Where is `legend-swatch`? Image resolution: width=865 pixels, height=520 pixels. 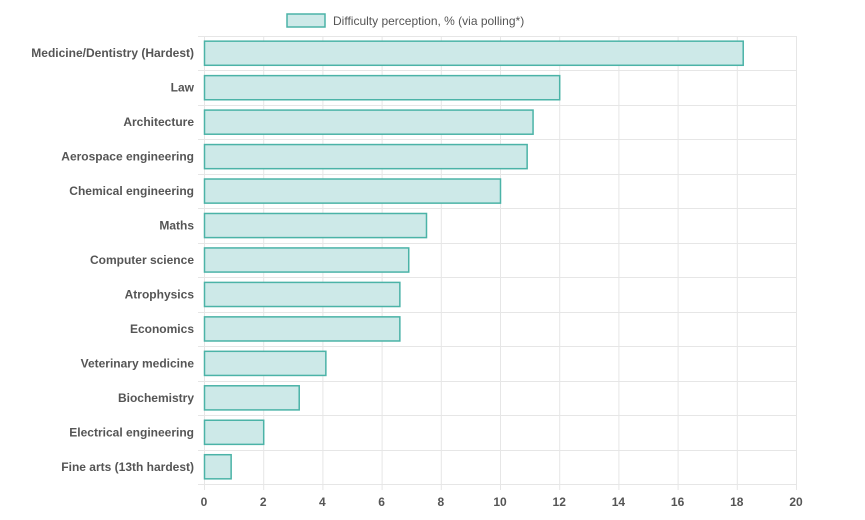
legend-swatch is located at coordinates (306, 20).